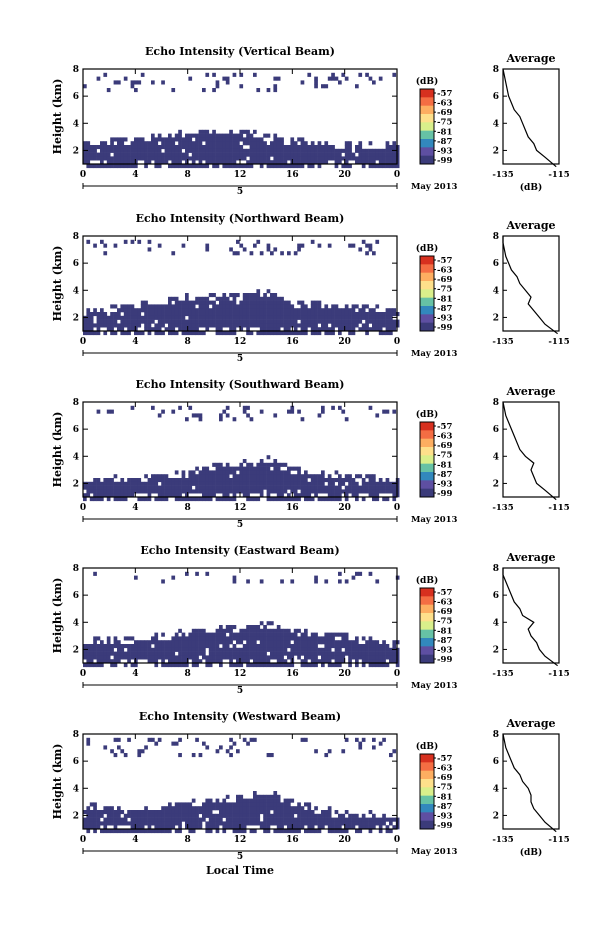 This screenshot has height=929, width=612. What do you see at coordinates (427, 767) in the screenshot?
I see `colorbar-swatch` at bounding box center [427, 767].